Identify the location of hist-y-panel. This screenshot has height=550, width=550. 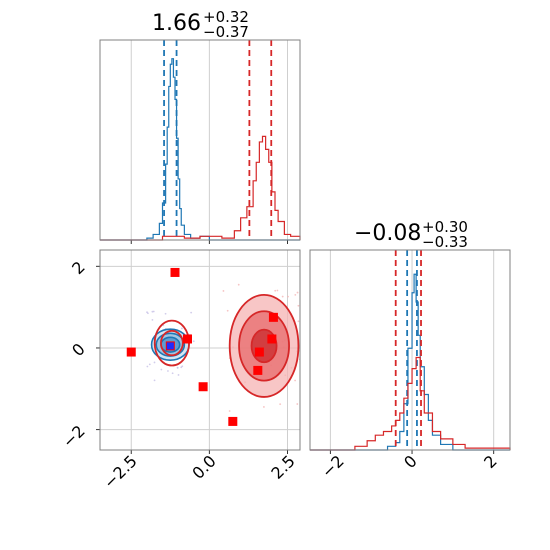
(410, 352).